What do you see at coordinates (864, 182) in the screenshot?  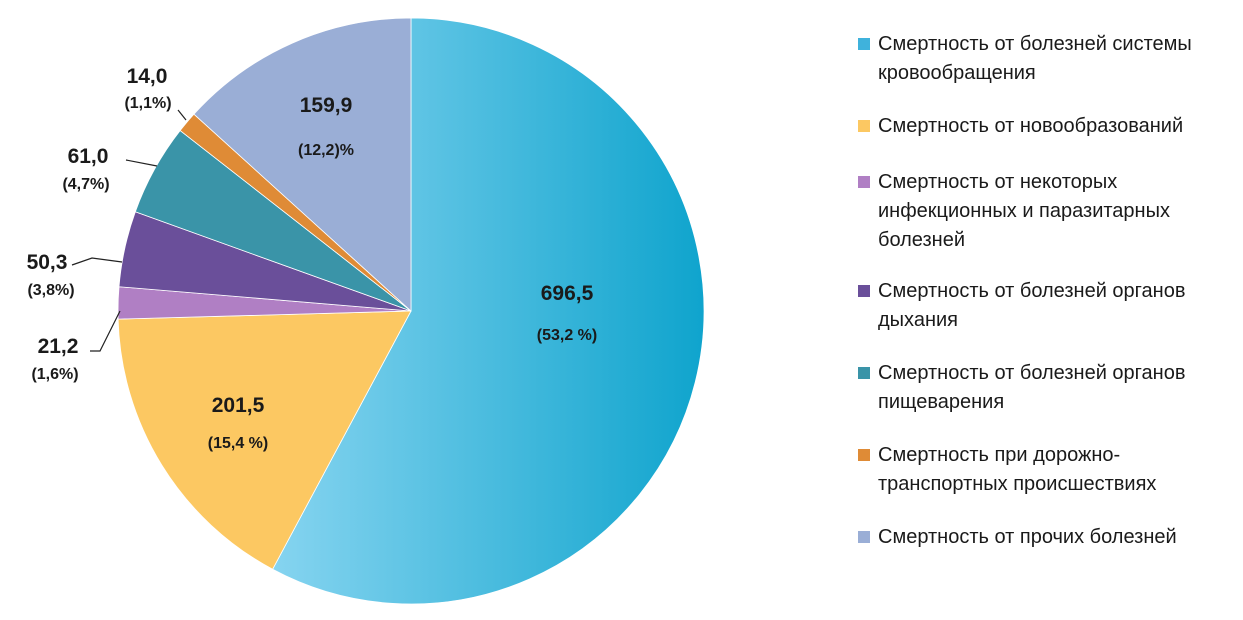 I see `legend-swatch-infectious` at bounding box center [864, 182].